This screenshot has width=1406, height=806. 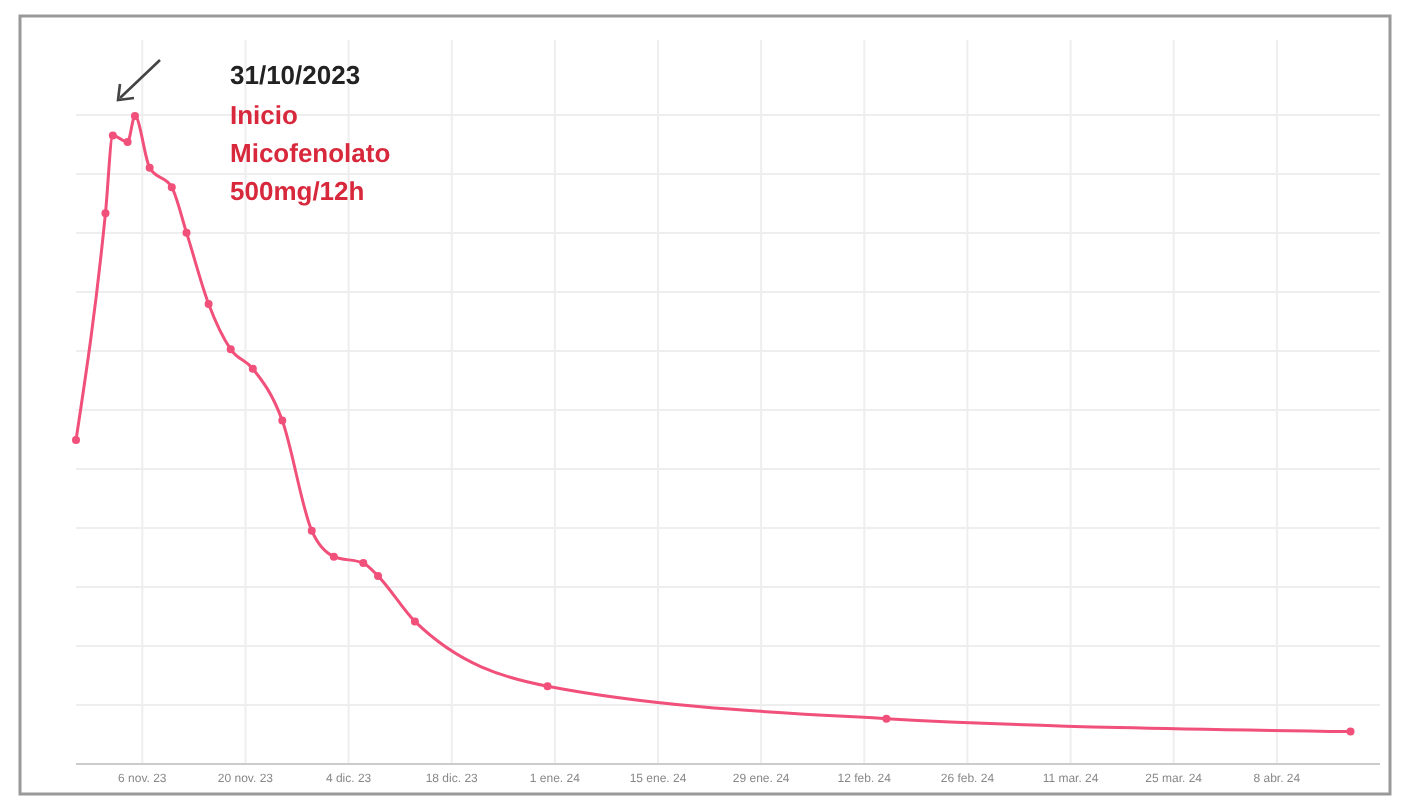 I want to click on text: 31/10/2023, so click(x=295, y=75).